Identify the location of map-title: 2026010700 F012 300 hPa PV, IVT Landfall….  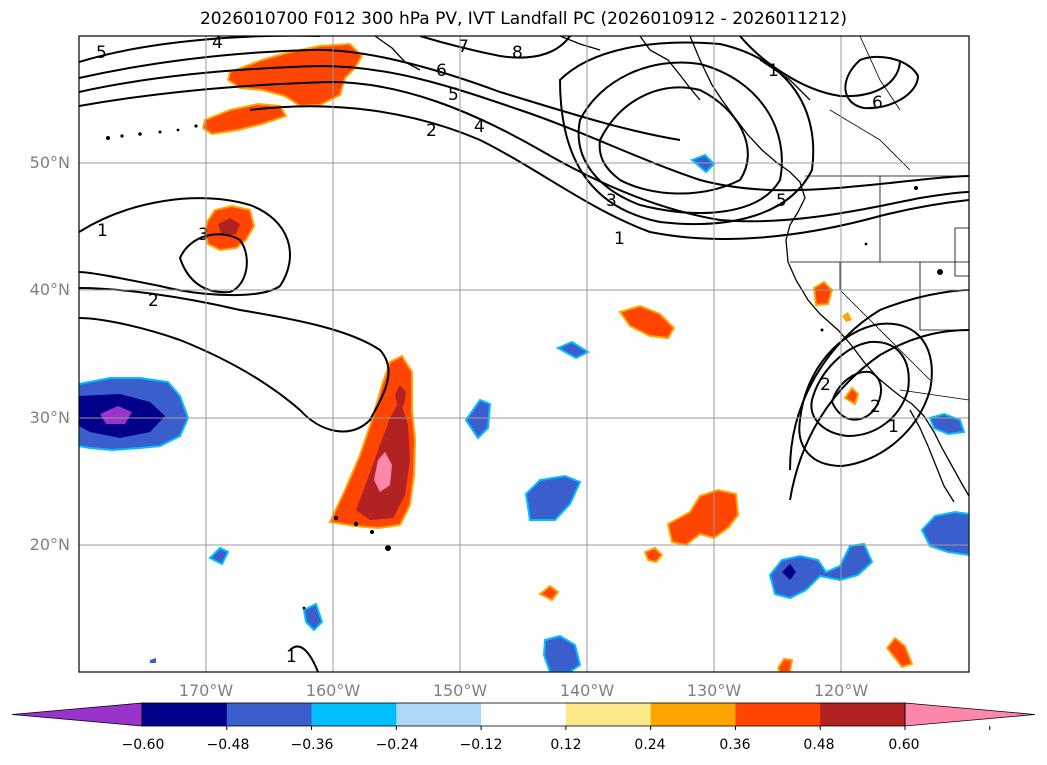
(523, 19).